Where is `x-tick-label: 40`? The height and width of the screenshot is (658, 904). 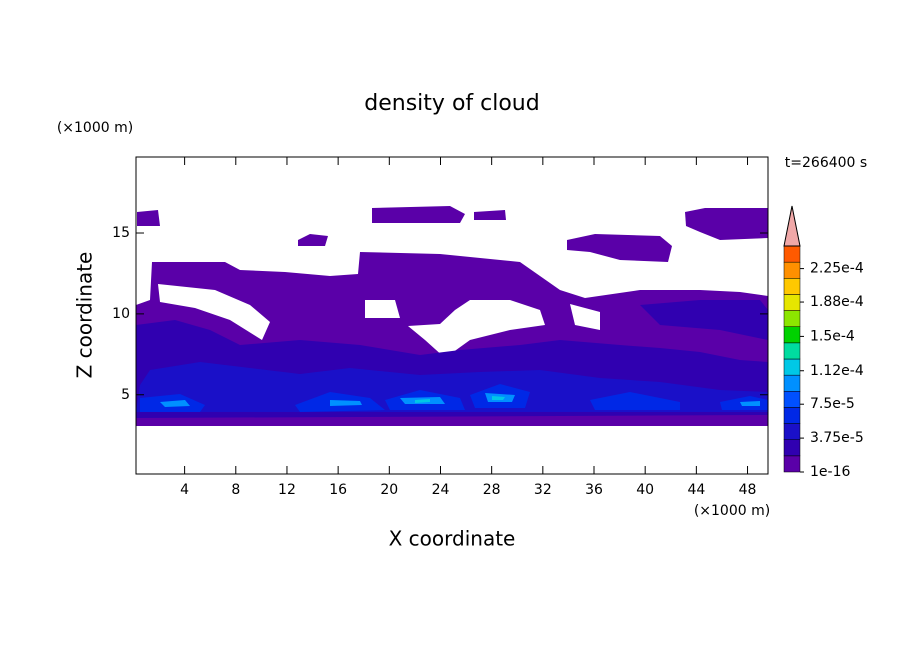
x-tick-label: 40 is located at coordinates (645, 490).